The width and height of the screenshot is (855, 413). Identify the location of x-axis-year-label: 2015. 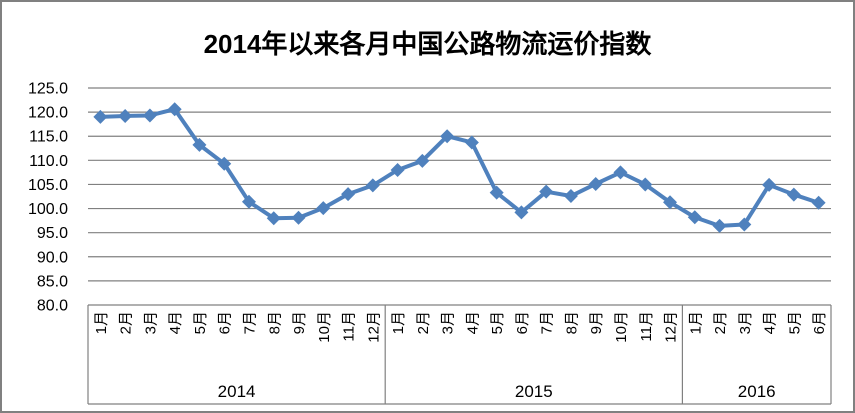
(534, 391).